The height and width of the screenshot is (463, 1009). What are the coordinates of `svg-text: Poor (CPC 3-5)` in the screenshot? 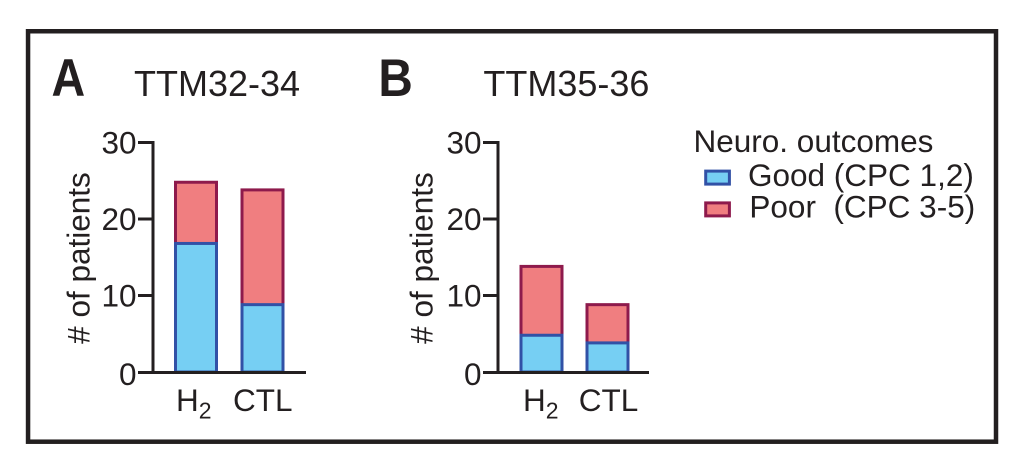 It's located at (862, 207).